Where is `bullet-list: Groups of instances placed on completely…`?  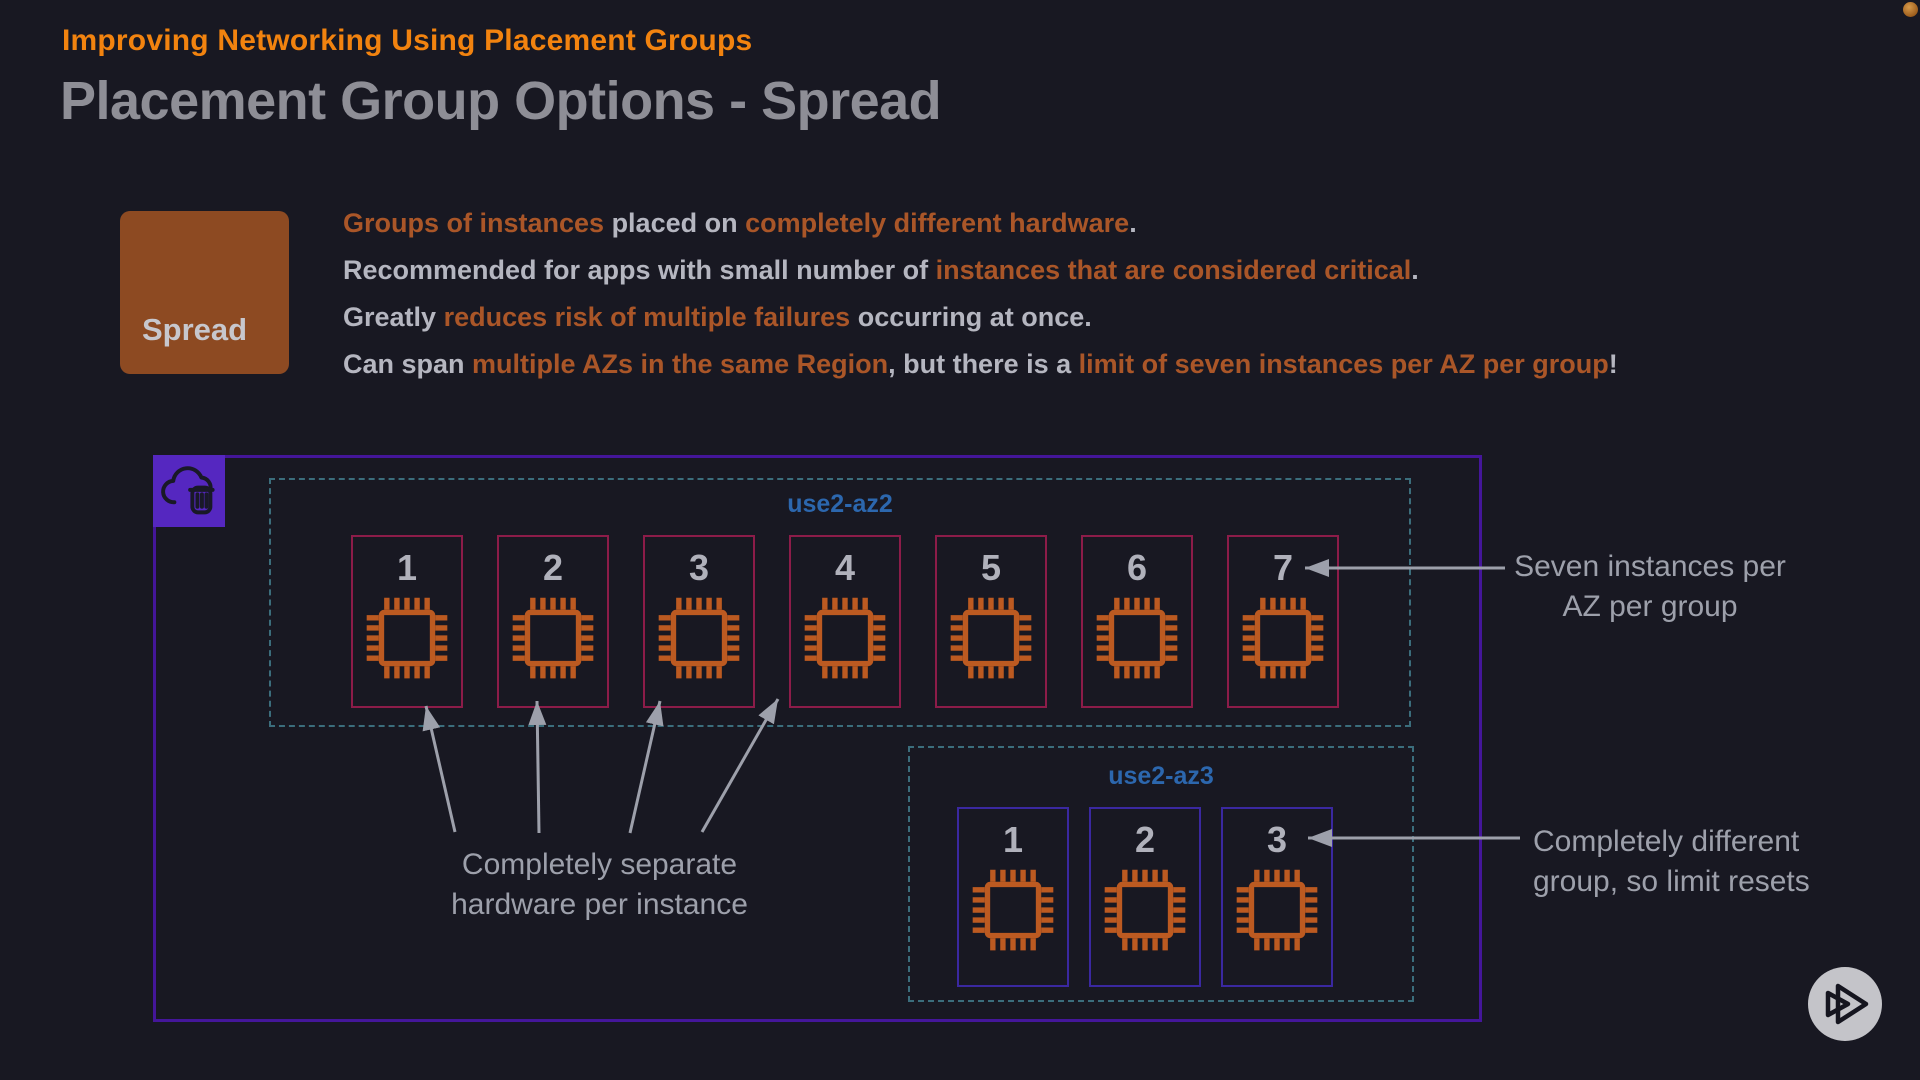
bullet-list: Groups of instances placed on completely… is located at coordinates (1003, 294).